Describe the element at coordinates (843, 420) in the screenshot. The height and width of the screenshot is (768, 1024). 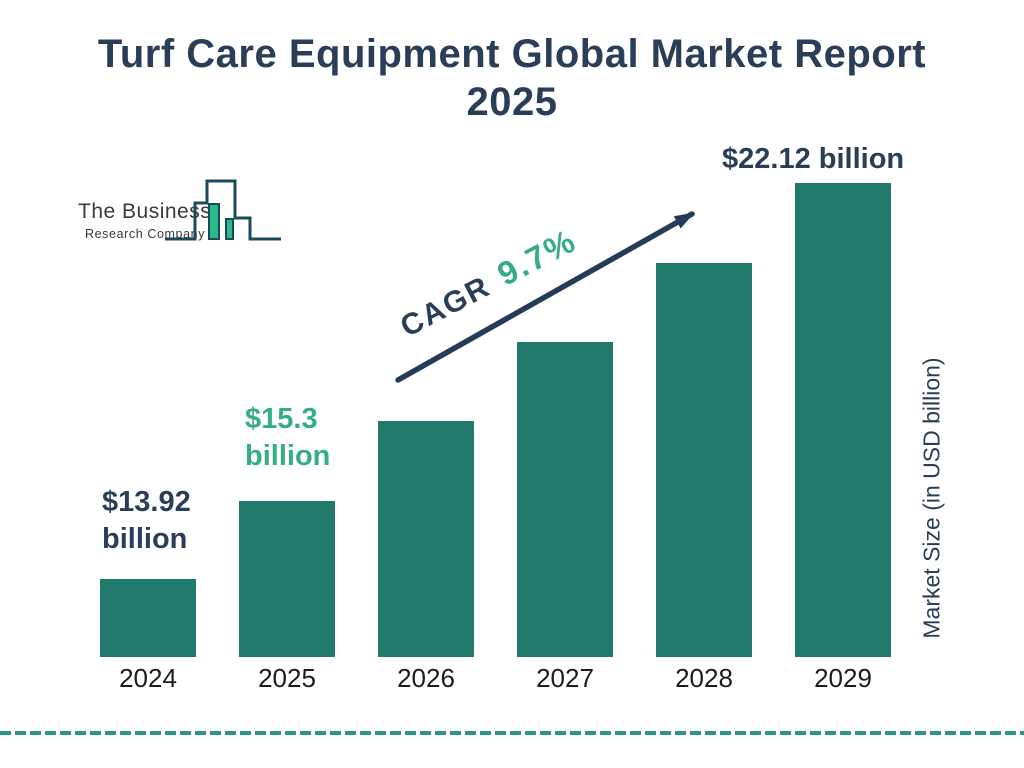
I see `bar-2029` at that location.